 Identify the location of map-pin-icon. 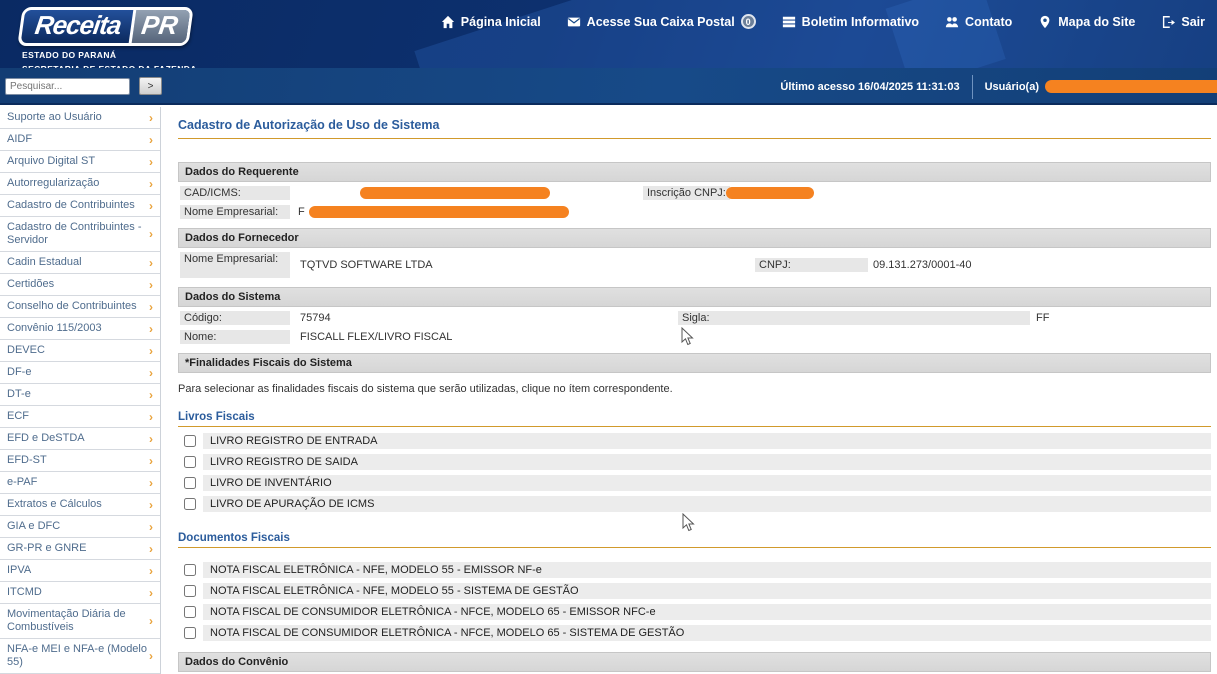
(1045, 21).